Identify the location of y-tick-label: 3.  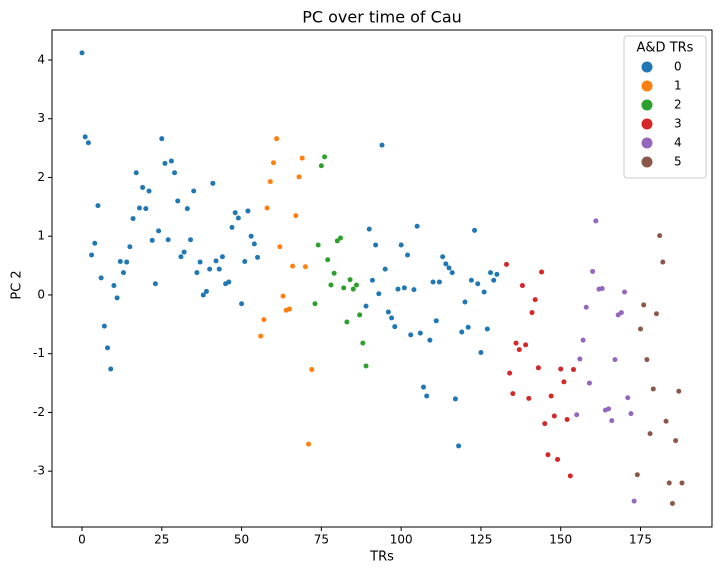
(41, 118).